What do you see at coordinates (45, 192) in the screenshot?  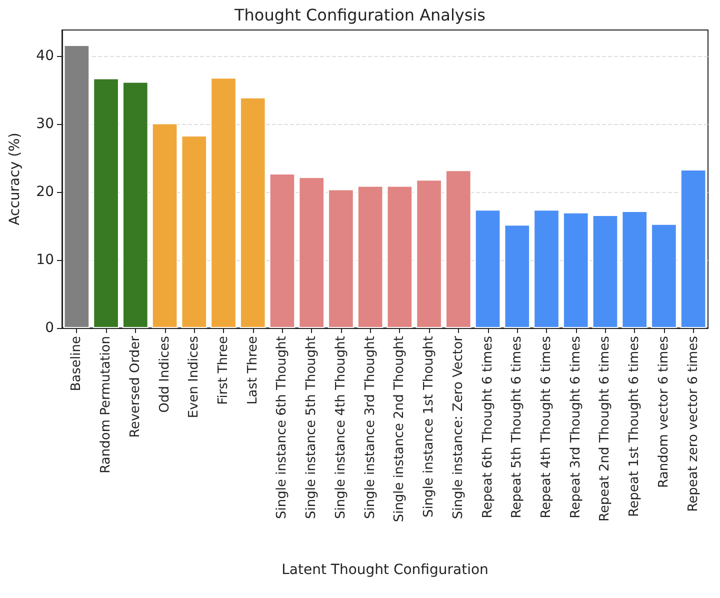 I see `y-tick-label: 20` at bounding box center [45, 192].